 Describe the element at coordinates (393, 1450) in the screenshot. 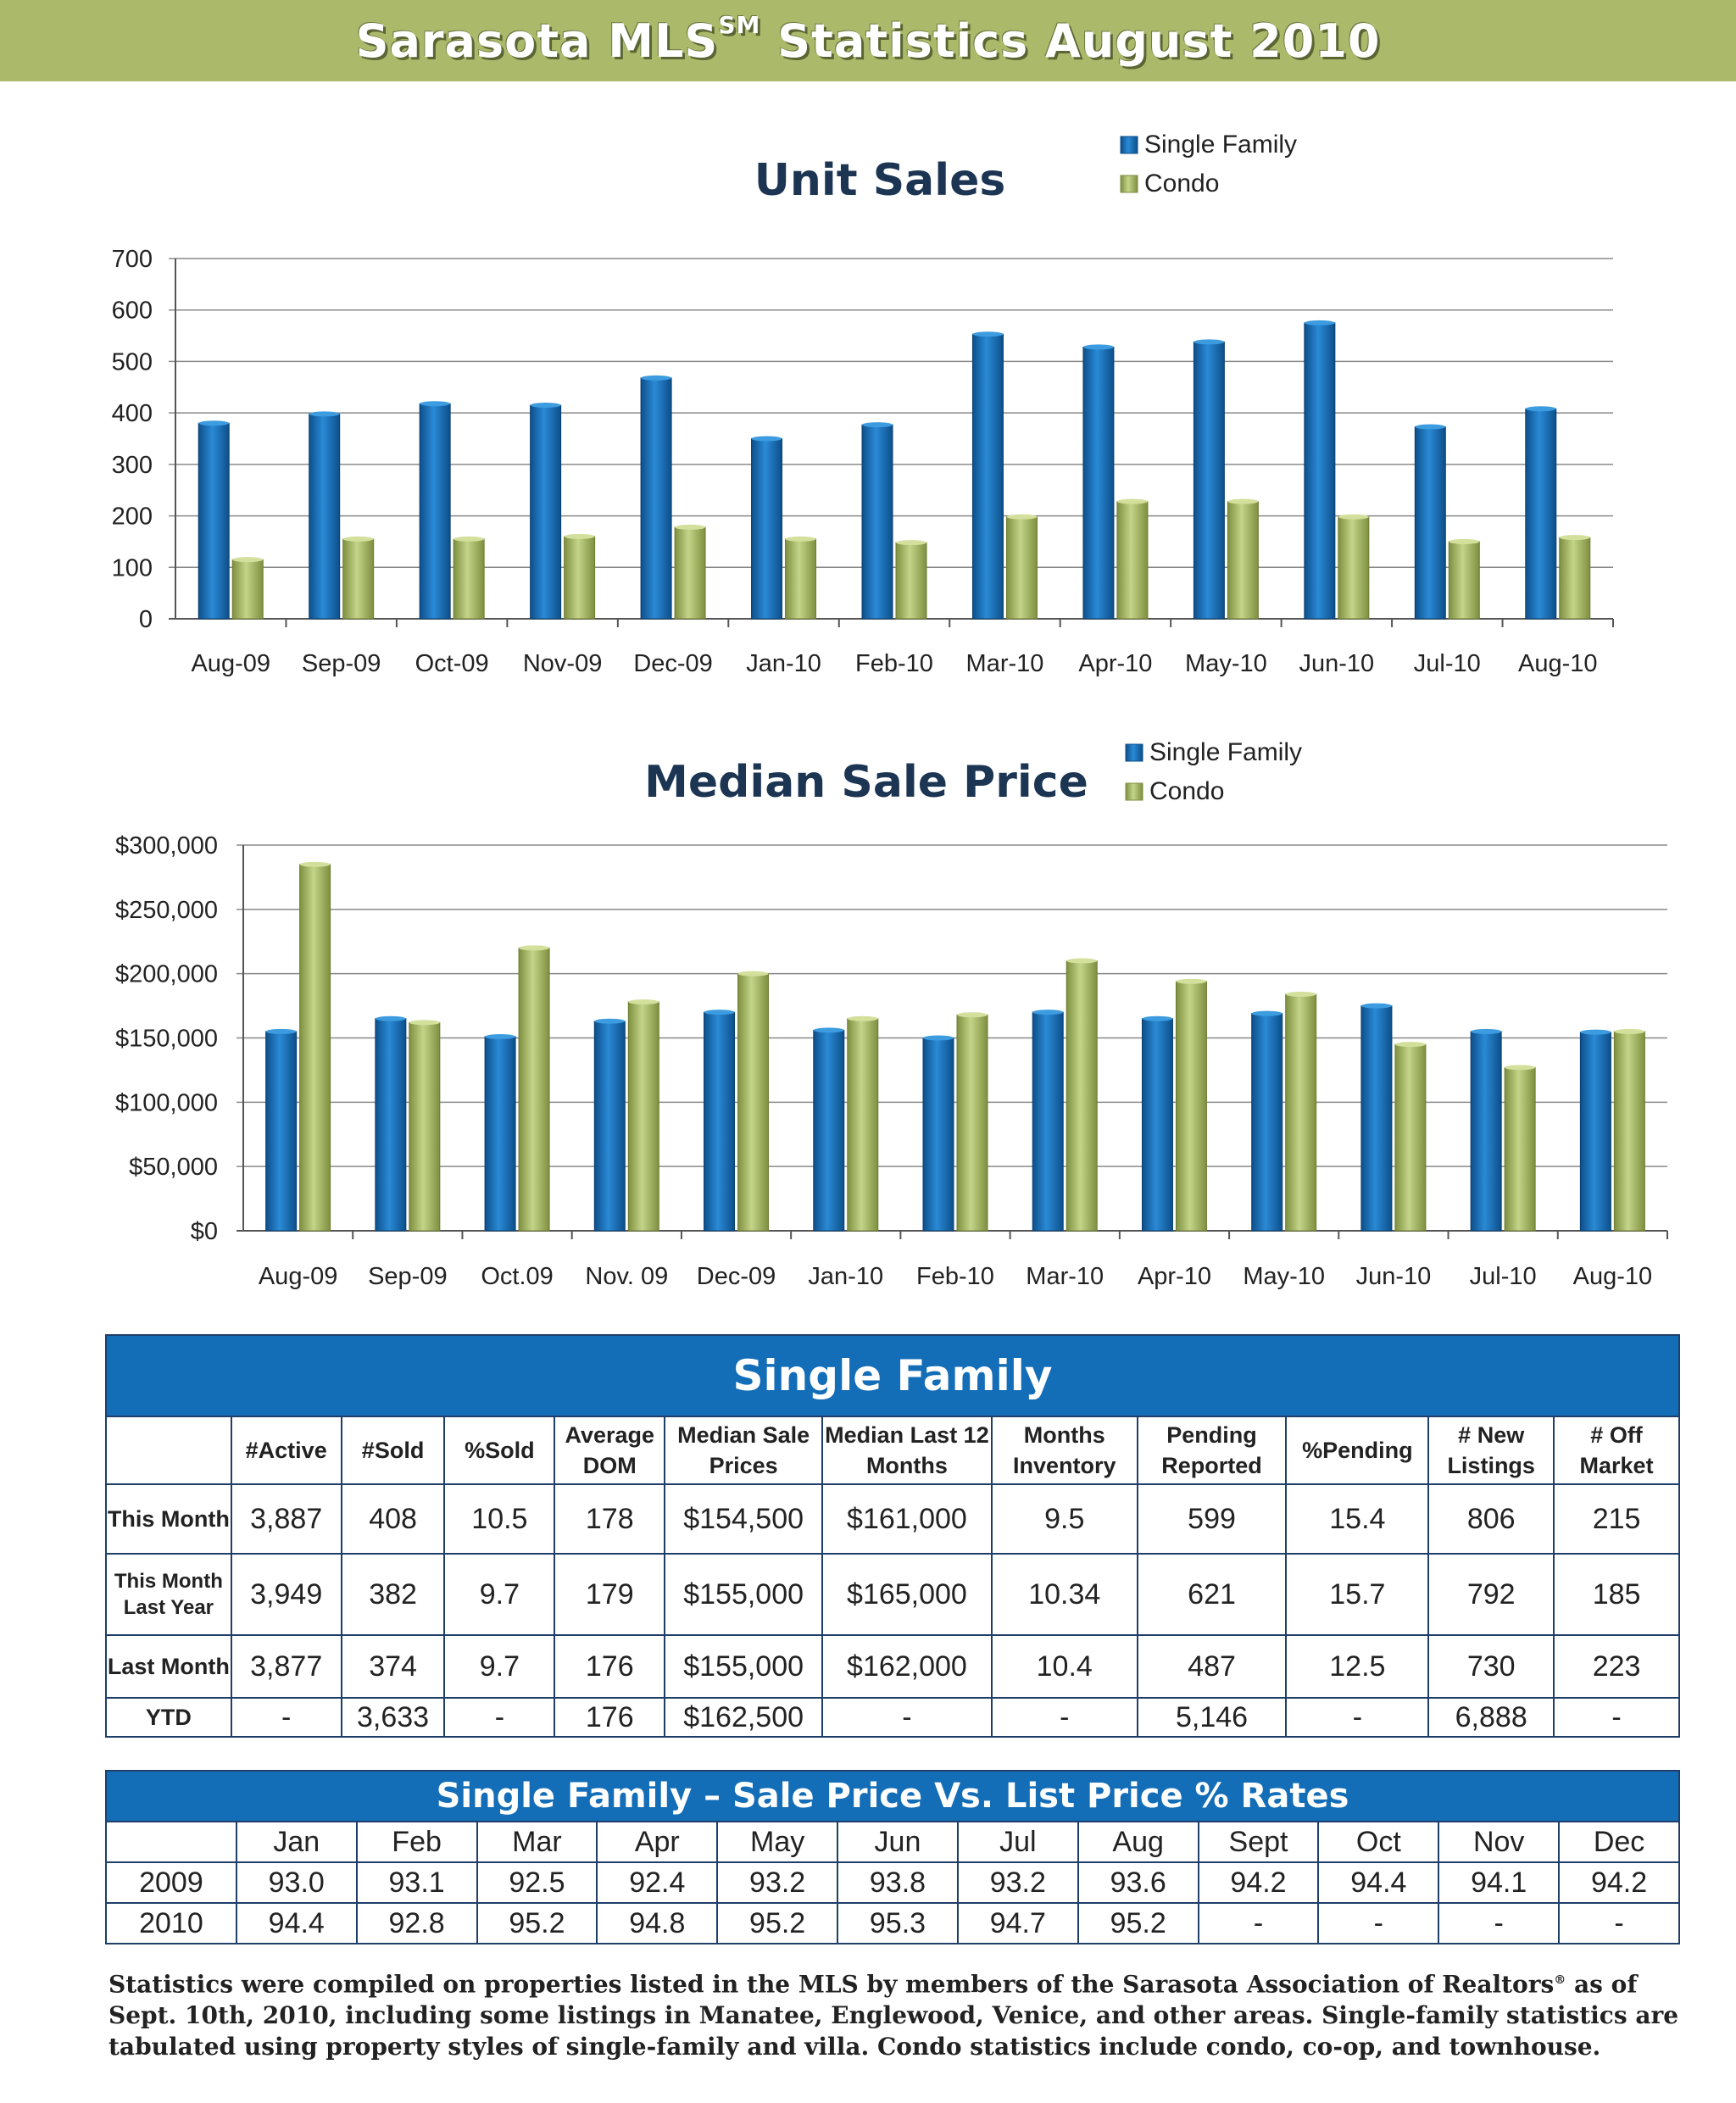

I see `column-header: #Sold` at that location.